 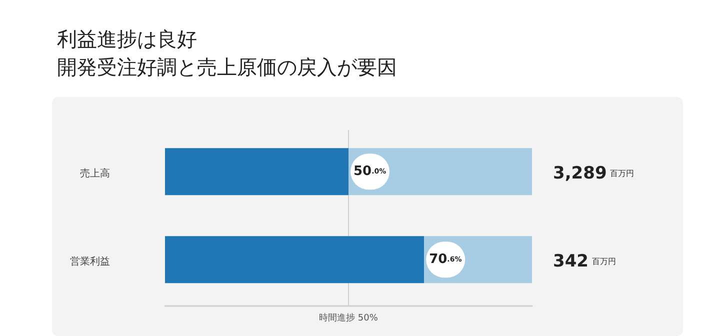 What do you see at coordinates (227, 67) in the screenshot?
I see `chart-subtitle: 開発受注好調と売上原価の戻入が要因` at bounding box center [227, 67].